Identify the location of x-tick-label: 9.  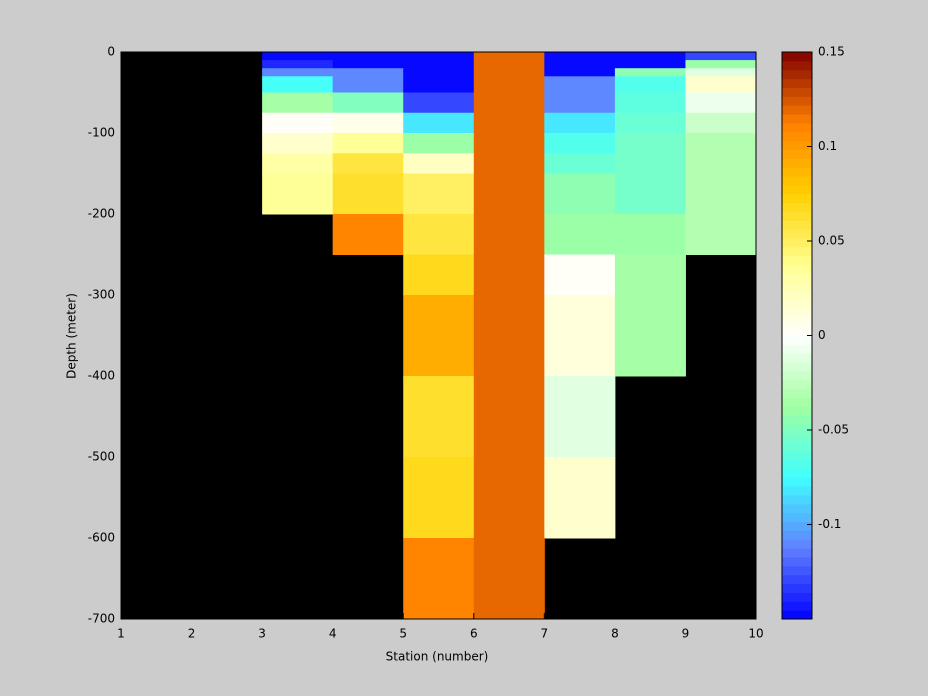
(686, 634).